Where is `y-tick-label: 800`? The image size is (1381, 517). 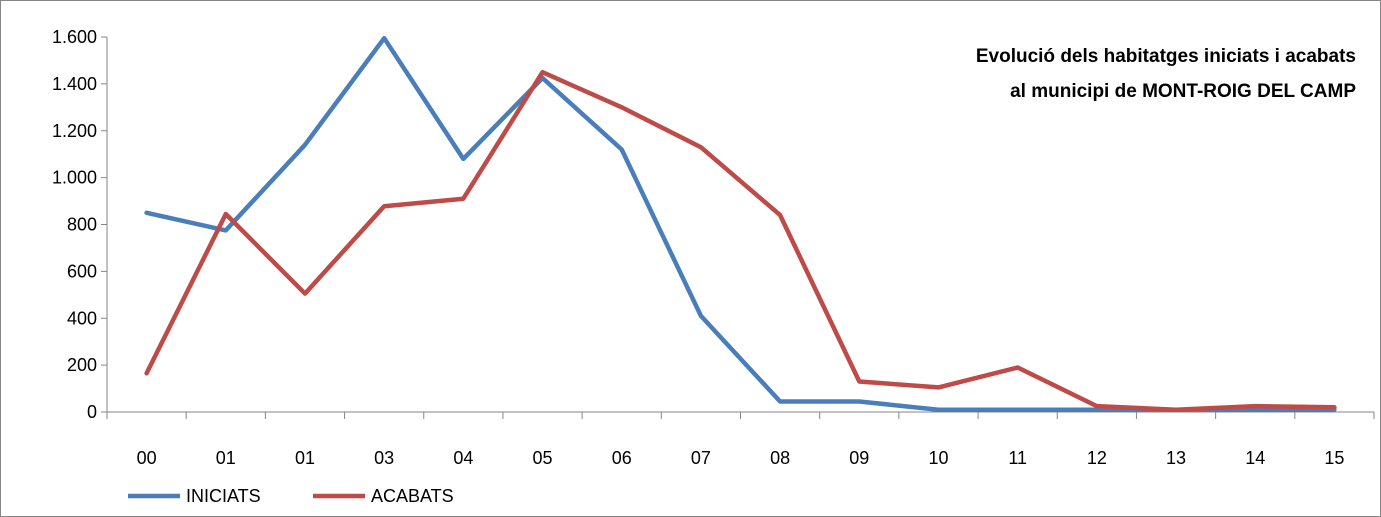
y-tick-label: 800 is located at coordinates (82, 225).